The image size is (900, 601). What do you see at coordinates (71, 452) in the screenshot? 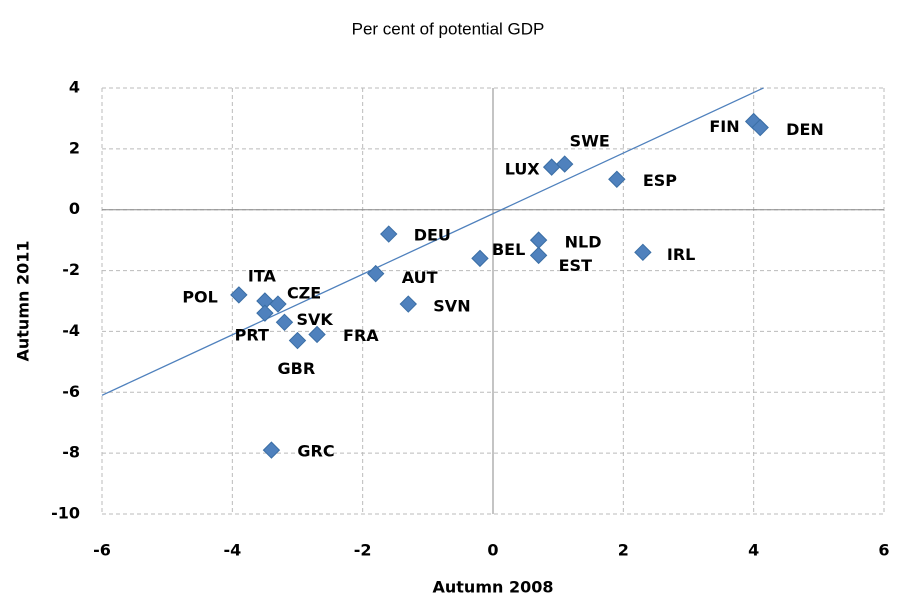
I see `y-tick-label: -8` at bounding box center [71, 452].